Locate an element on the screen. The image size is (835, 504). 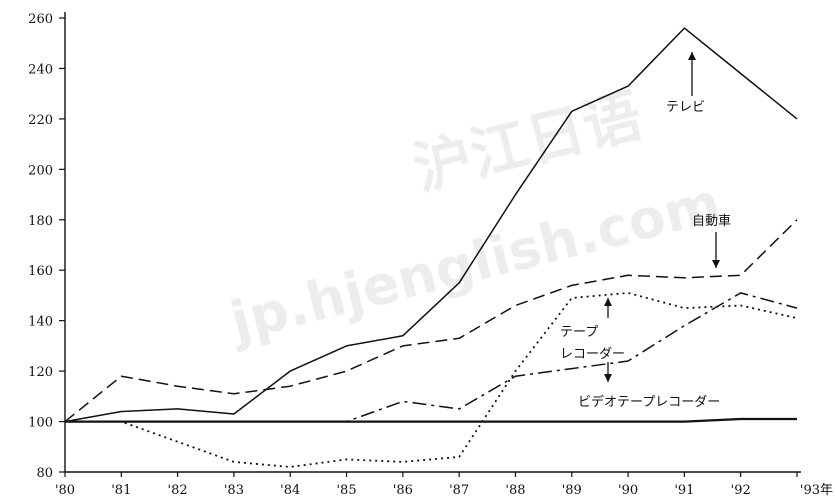
series-annotation-4: レコーダー is located at coordinates (592, 354).